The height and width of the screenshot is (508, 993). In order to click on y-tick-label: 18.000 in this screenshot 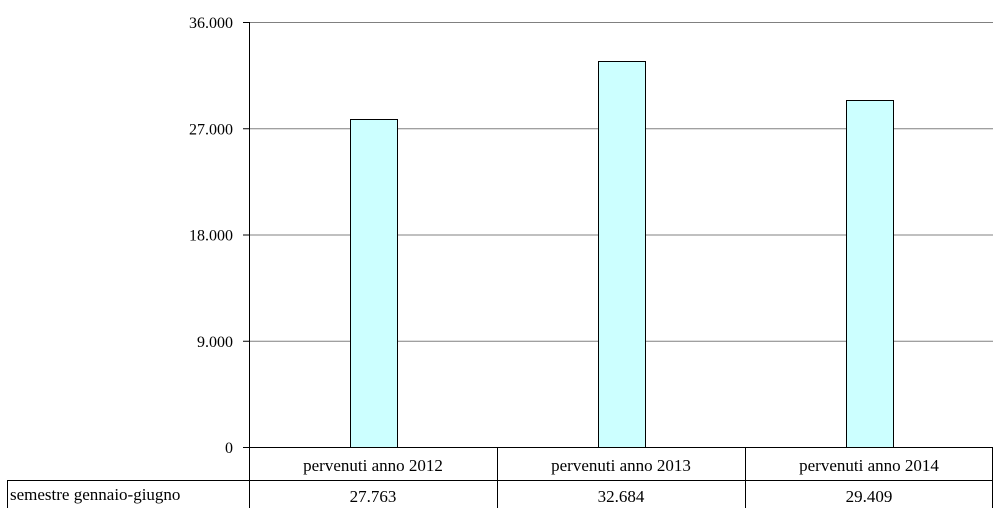, I will do `click(211, 236)`.